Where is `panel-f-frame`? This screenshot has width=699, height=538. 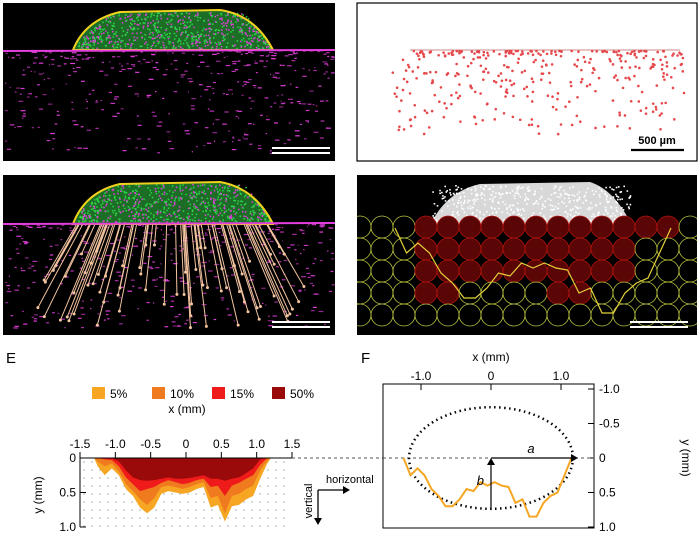
panel-f-frame is located at coordinates (488, 456).